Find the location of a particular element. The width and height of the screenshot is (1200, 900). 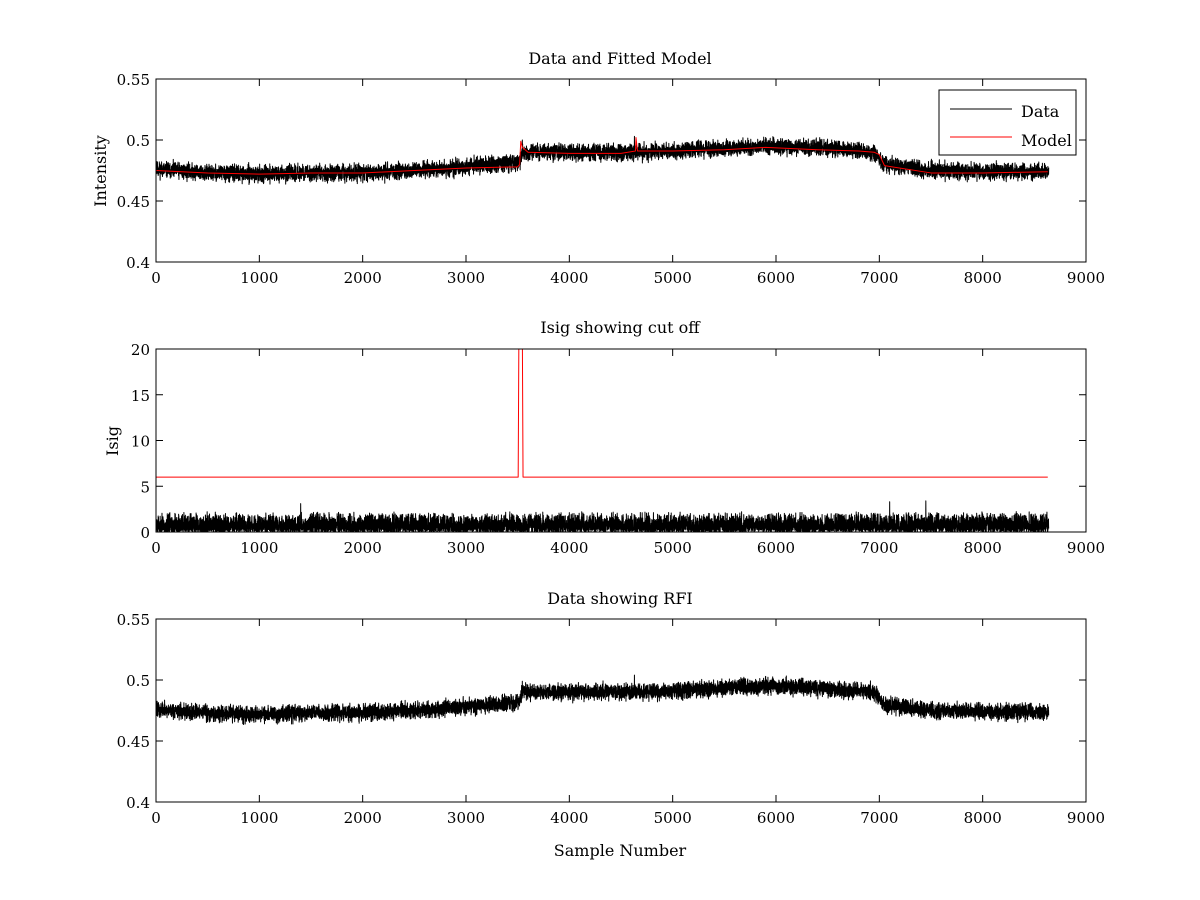

legend-model-label: Model is located at coordinates (1046, 140).